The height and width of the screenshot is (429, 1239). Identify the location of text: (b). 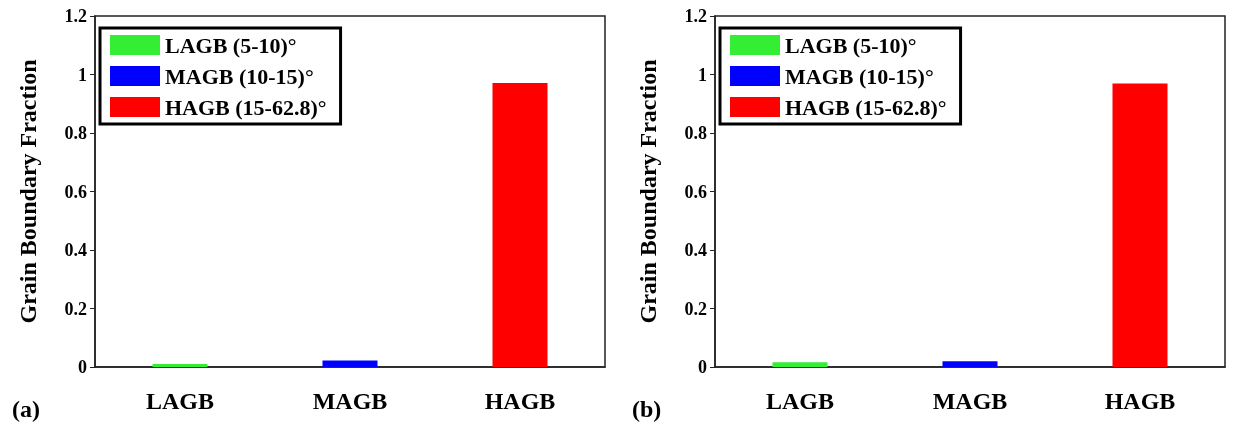
(647, 409).